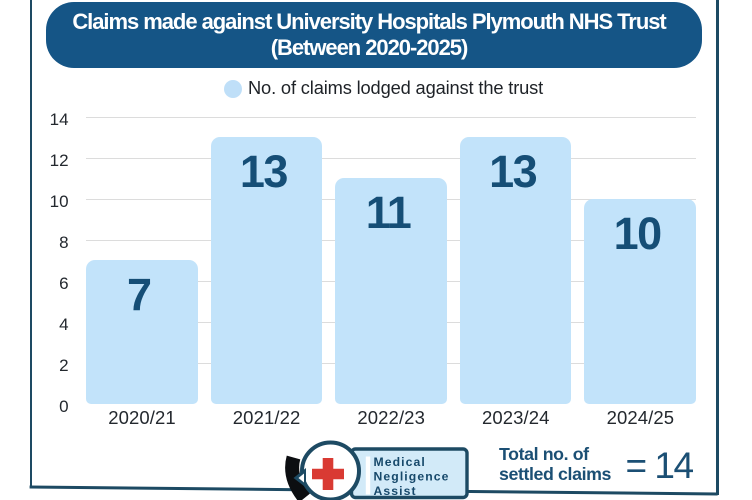  Describe the element at coordinates (412, 476) in the screenshot. I see `svg-text: Negligence` at that location.